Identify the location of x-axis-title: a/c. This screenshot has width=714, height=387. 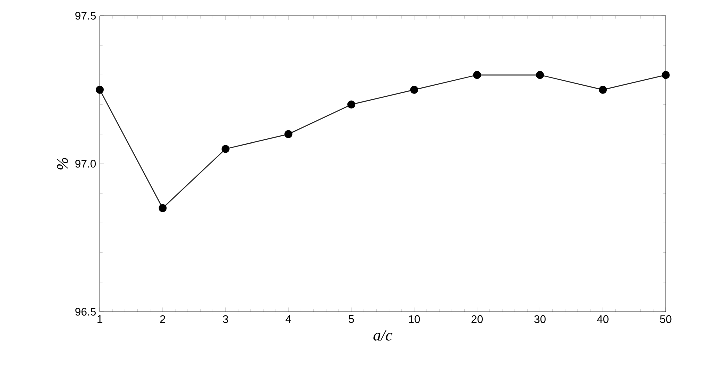
(383, 335).